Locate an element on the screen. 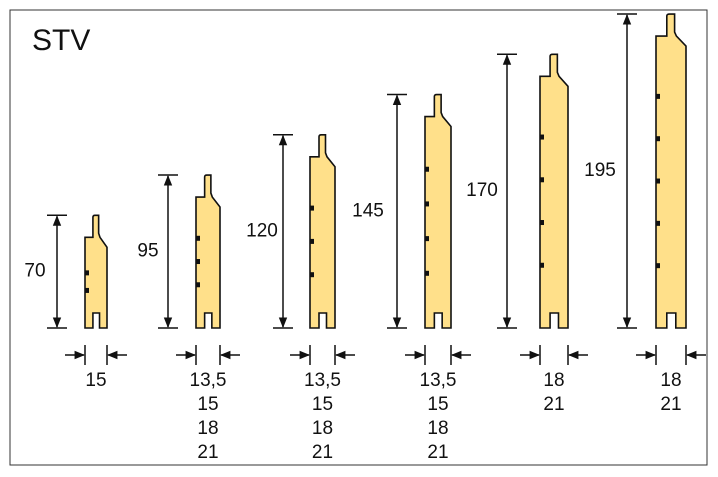  height-label: 170 is located at coordinates (482, 190).